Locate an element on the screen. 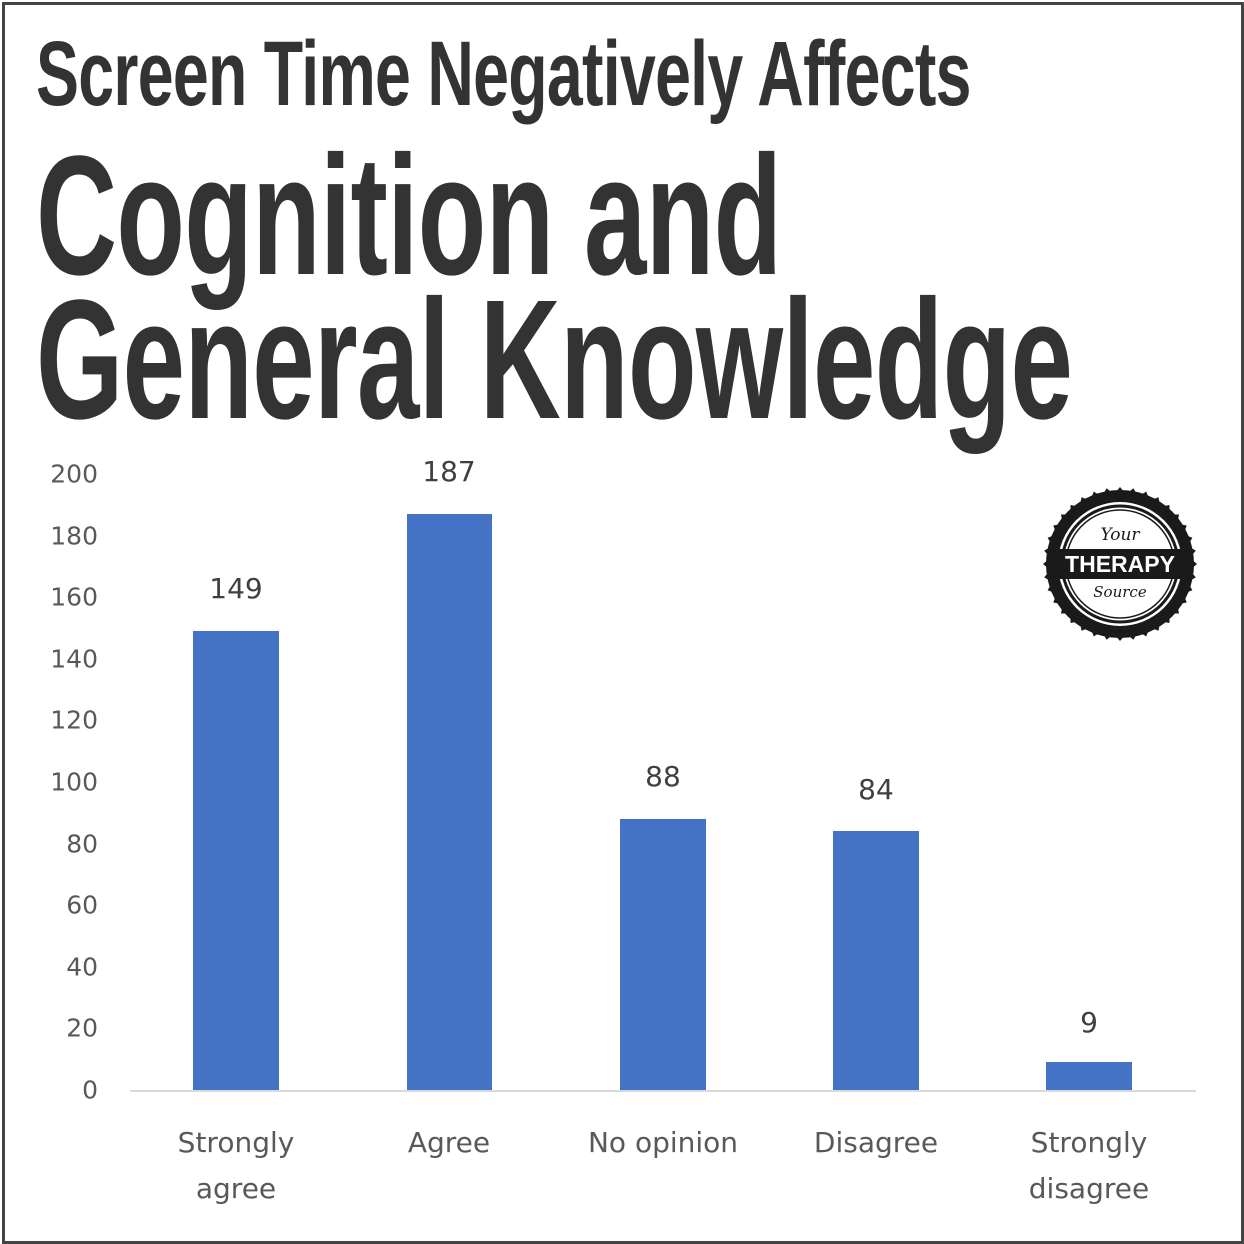 The image size is (1244, 1244). x-axis-line is located at coordinates (663, 1091).